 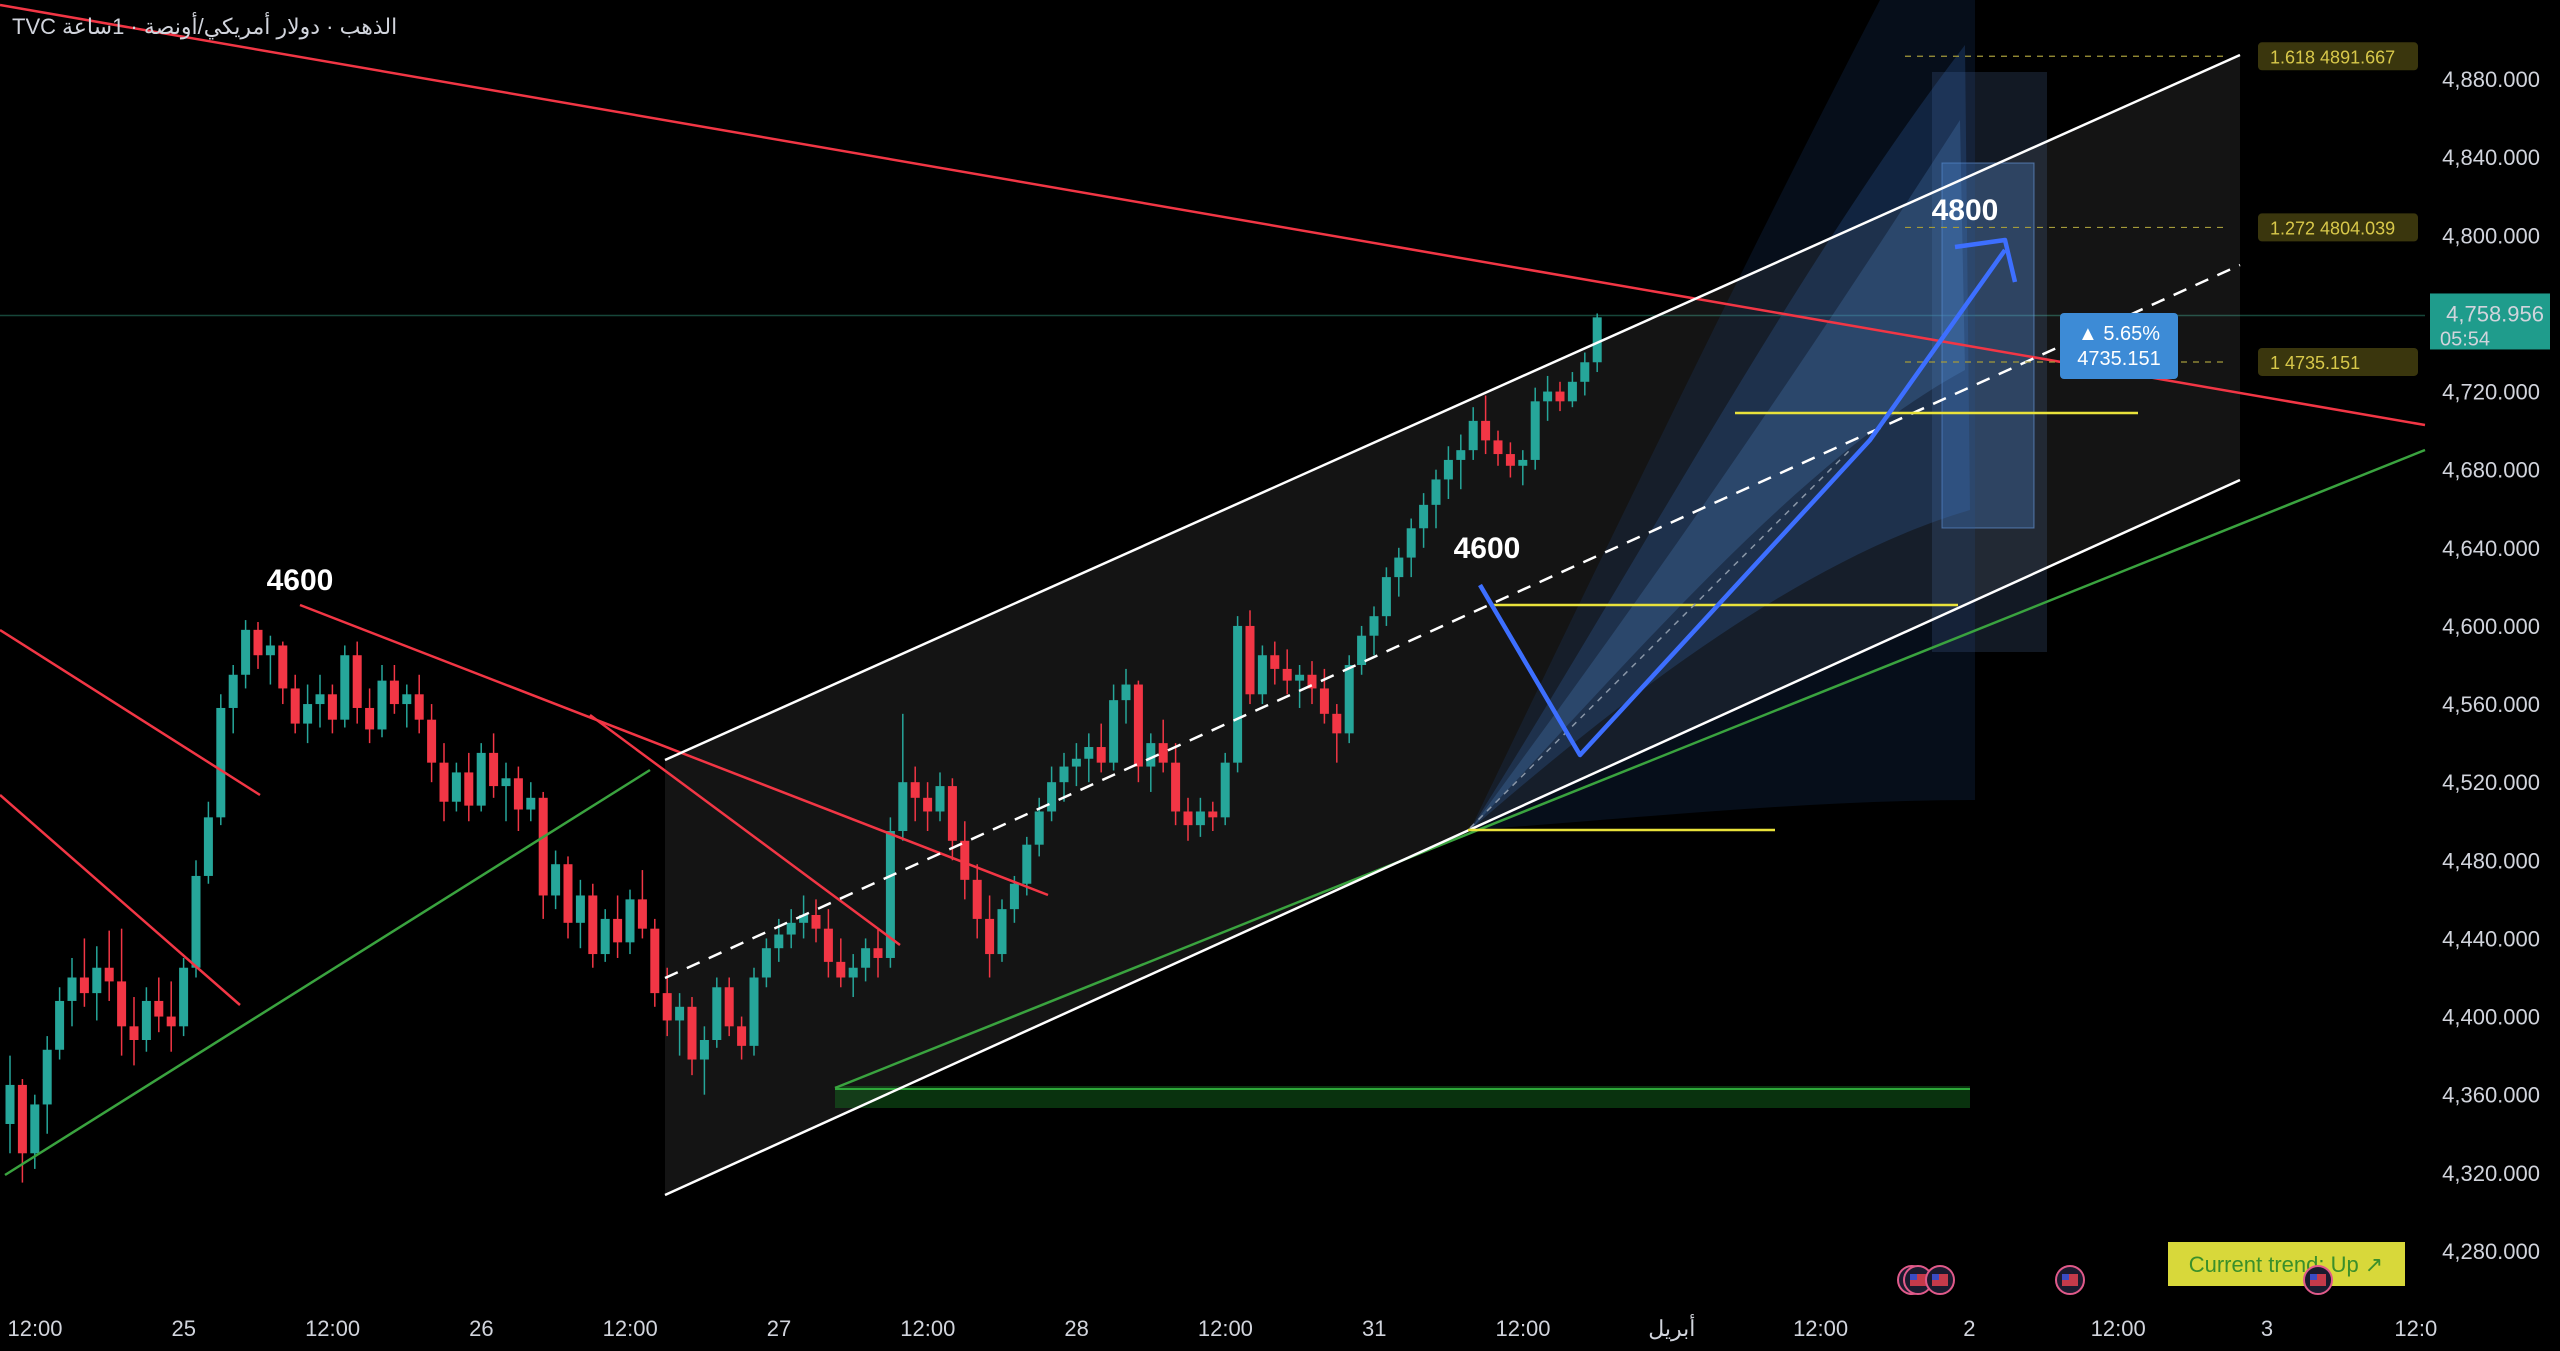 I want to click on trend-badge-text: Current trend: Up ↗, so click(x=2286, y=1264).